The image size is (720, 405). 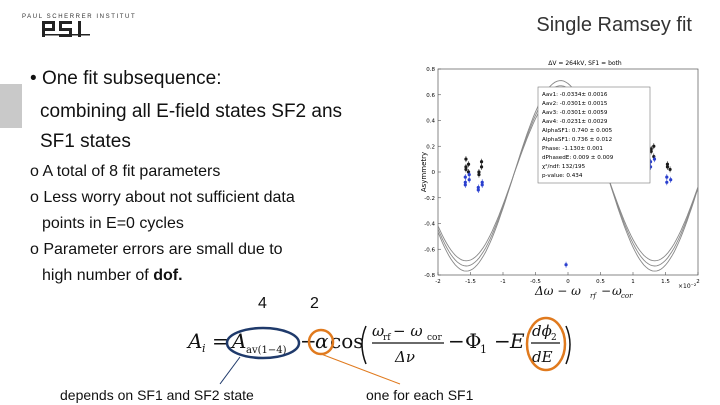 I want to click on sub-bullet-2-line2: points in E=0 cycles, so click(x=113, y=223).